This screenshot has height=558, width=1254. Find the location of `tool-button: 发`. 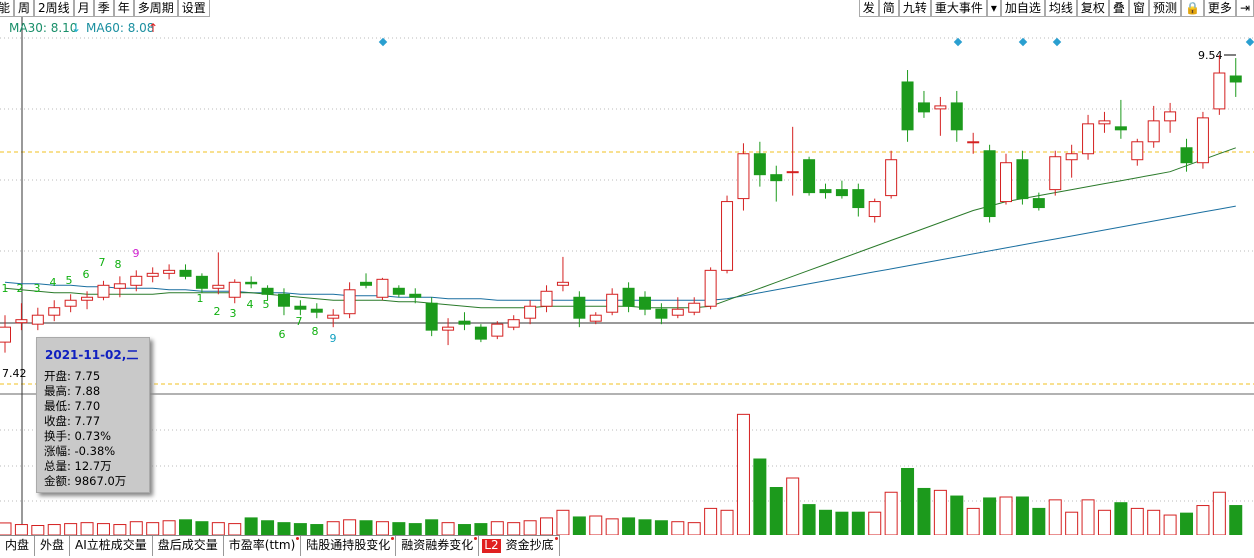

tool-button: 发 is located at coordinates (868, 8).